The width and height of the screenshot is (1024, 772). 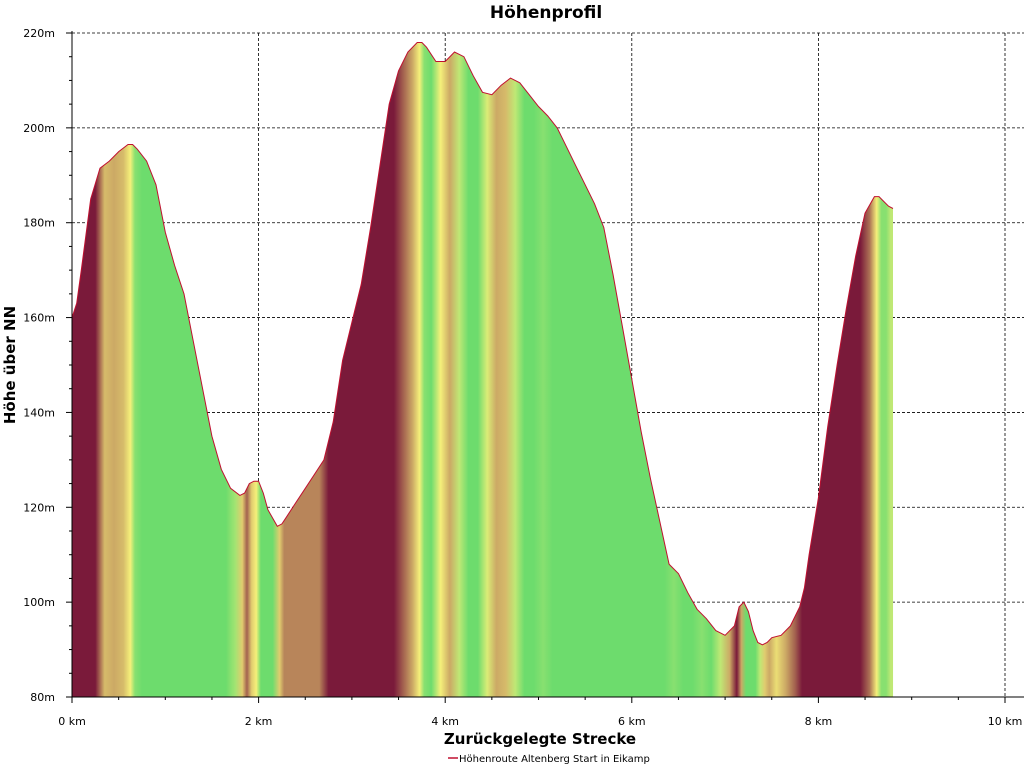 What do you see at coordinates (39, 507) in the screenshot?
I see `y-tick-label: 120m` at bounding box center [39, 507].